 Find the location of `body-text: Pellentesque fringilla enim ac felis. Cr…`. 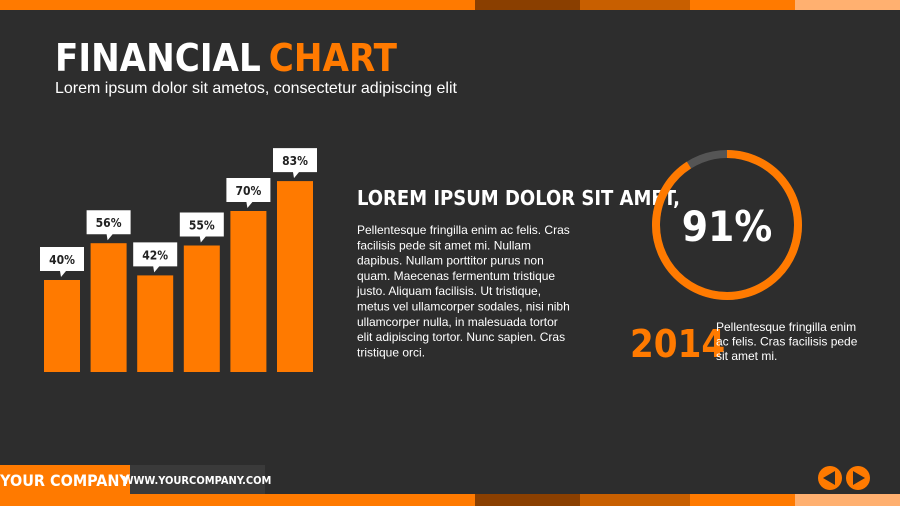

body-text: Pellentesque fringilla enim ac felis. Cr… is located at coordinates (463, 291).